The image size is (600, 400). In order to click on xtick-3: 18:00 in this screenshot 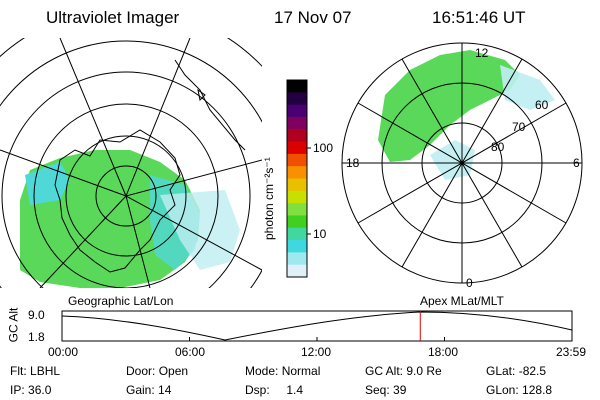, I will do `click(443, 352)`.